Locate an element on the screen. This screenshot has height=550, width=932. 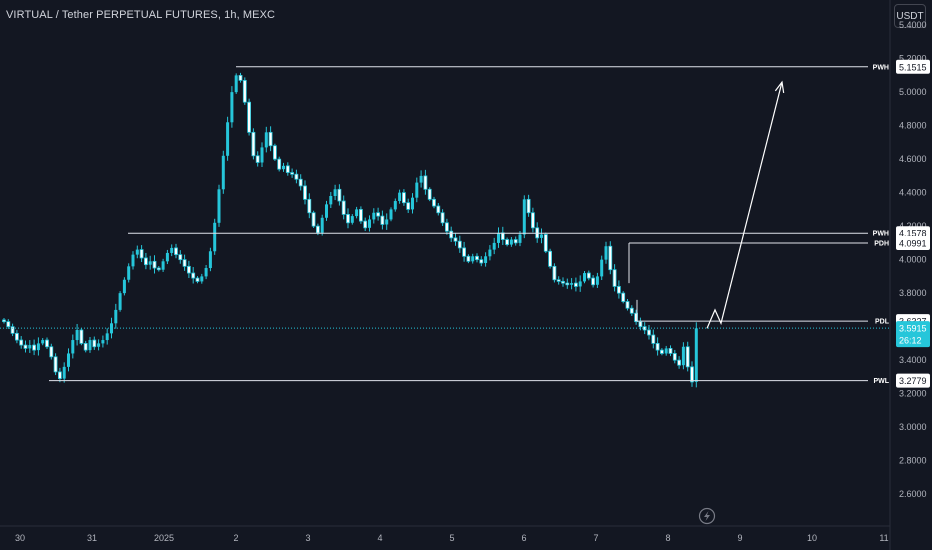
y-tick-label: 2.8000 is located at coordinates (913, 461).